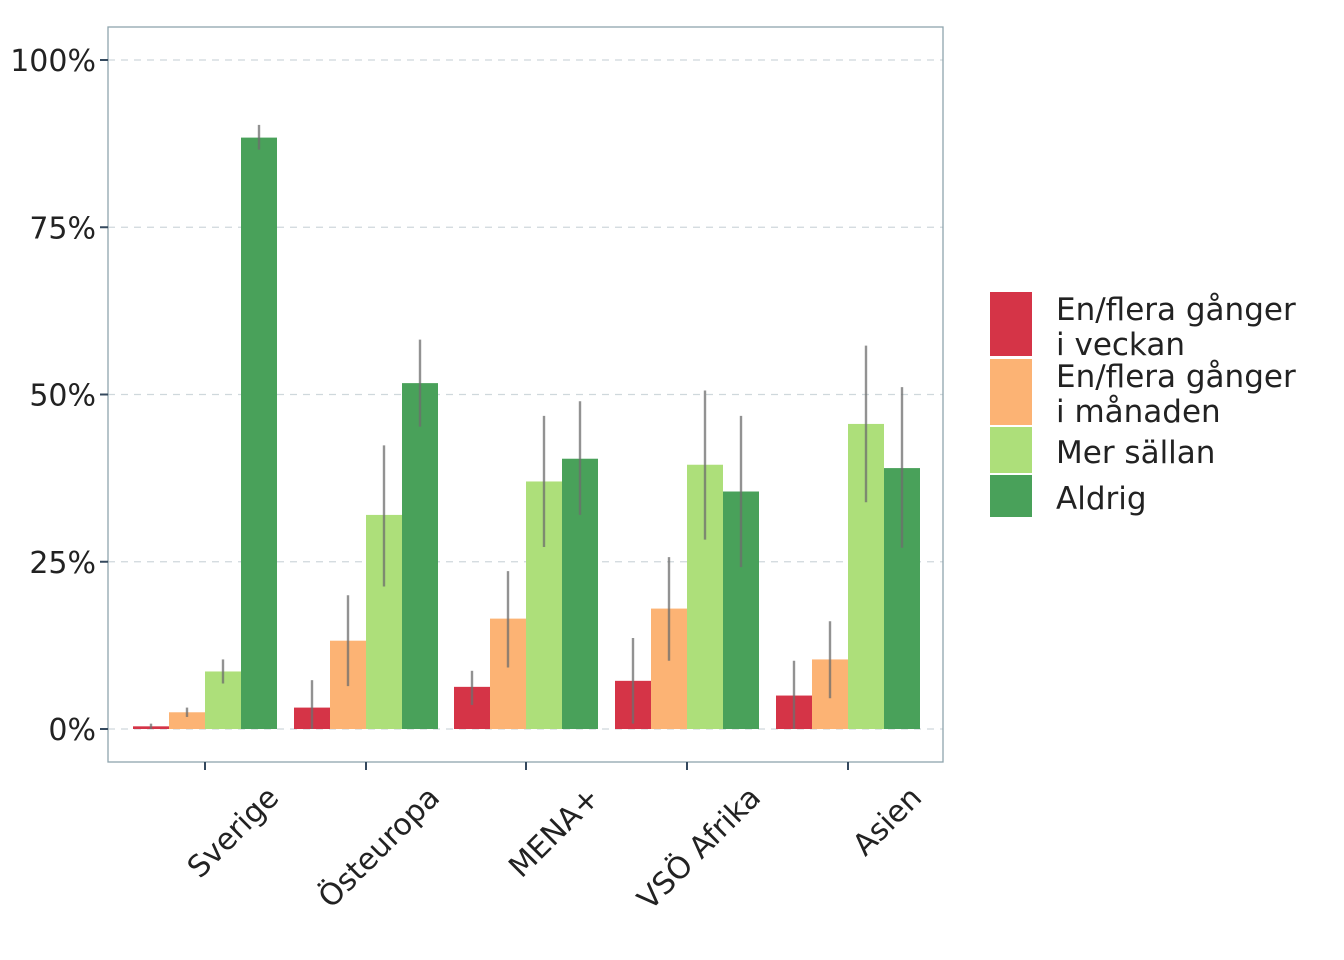 This screenshot has width=1344, height=960. What do you see at coordinates (62, 563) in the screenshot?
I see `y-tick-label-1: 25%` at bounding box center [62, 563].